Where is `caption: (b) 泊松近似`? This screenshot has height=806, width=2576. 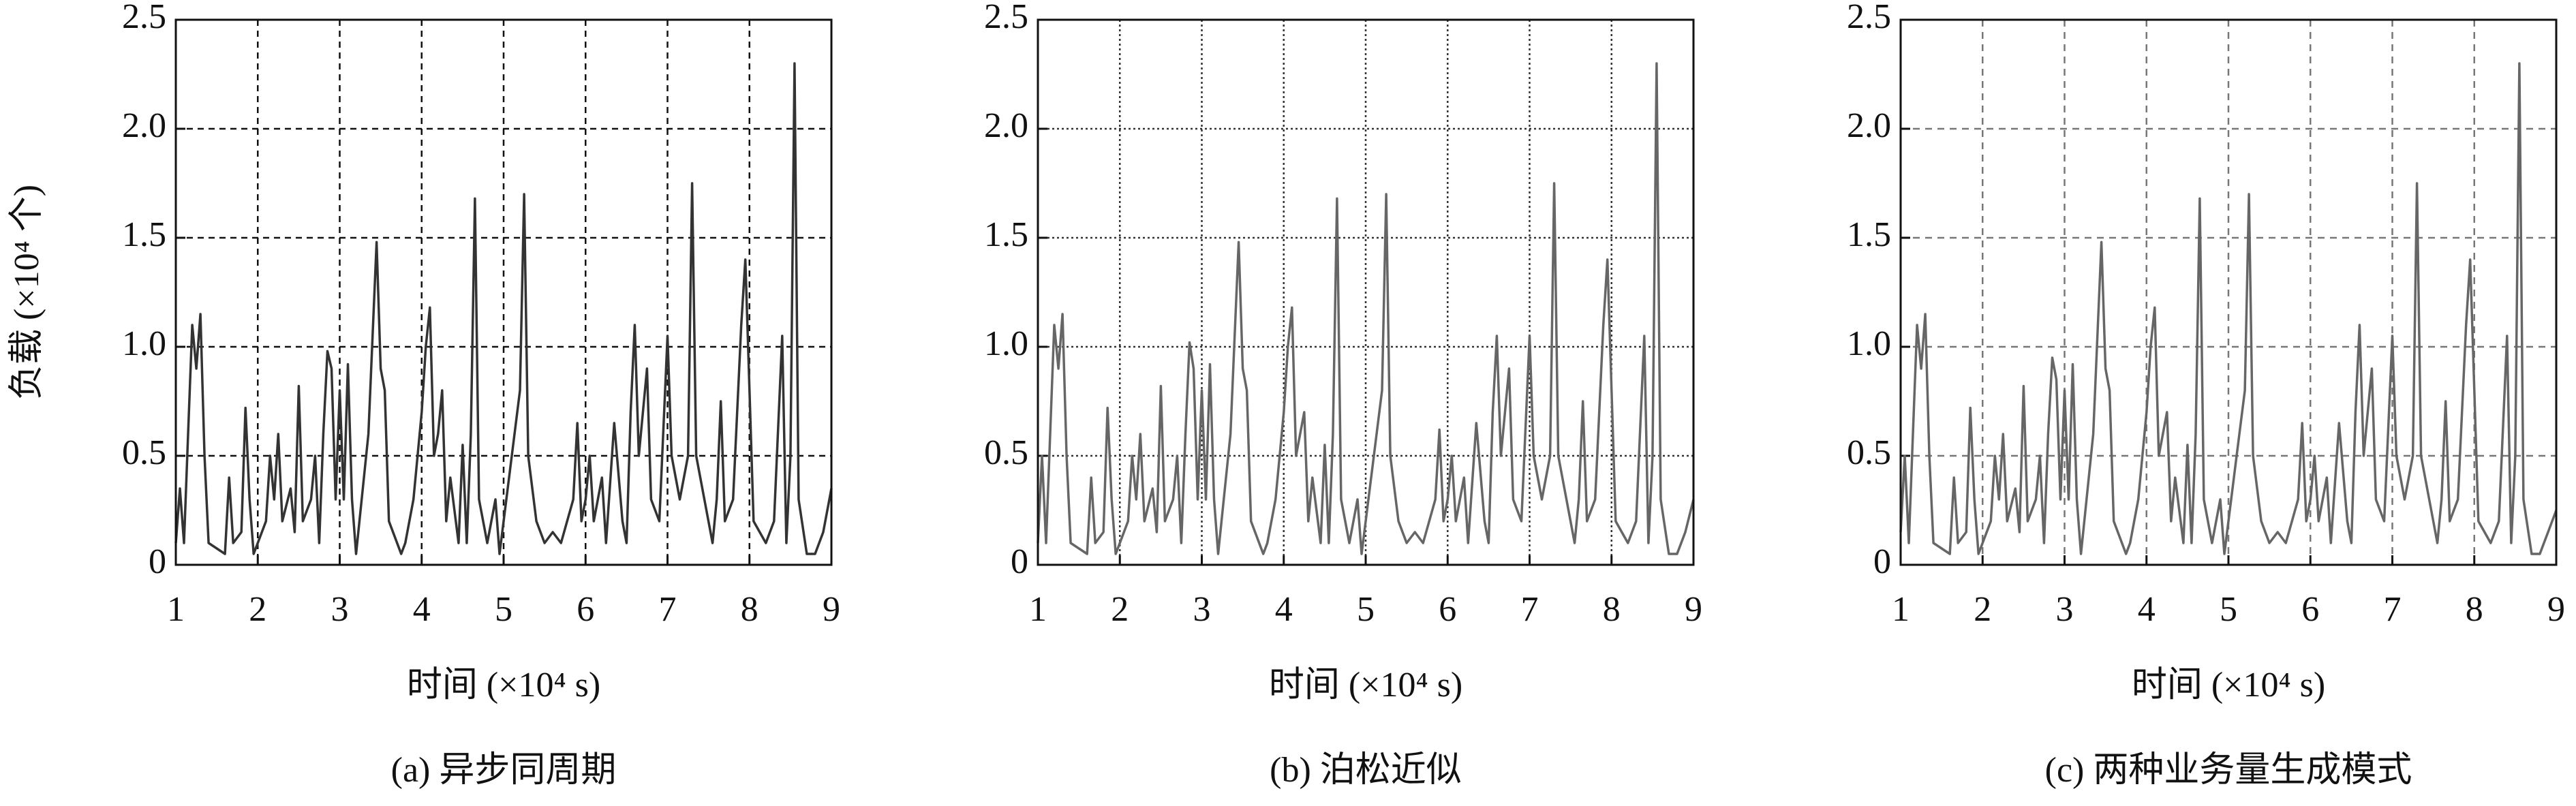
caption: (b) 泊松近似 is located at coordinates (1366, 771).